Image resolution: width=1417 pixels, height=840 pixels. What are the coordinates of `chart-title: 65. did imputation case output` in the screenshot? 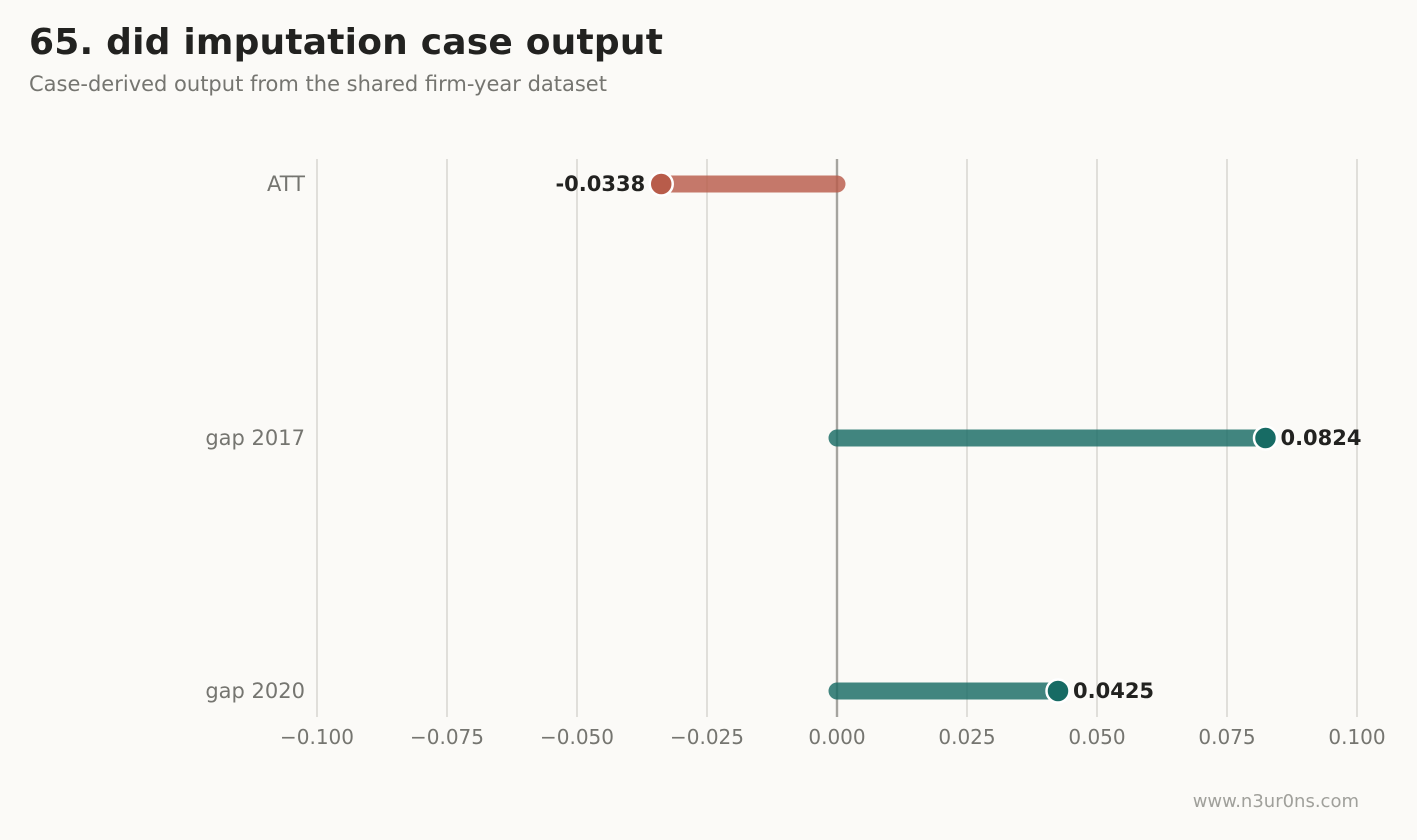 It's located at (346, 42).